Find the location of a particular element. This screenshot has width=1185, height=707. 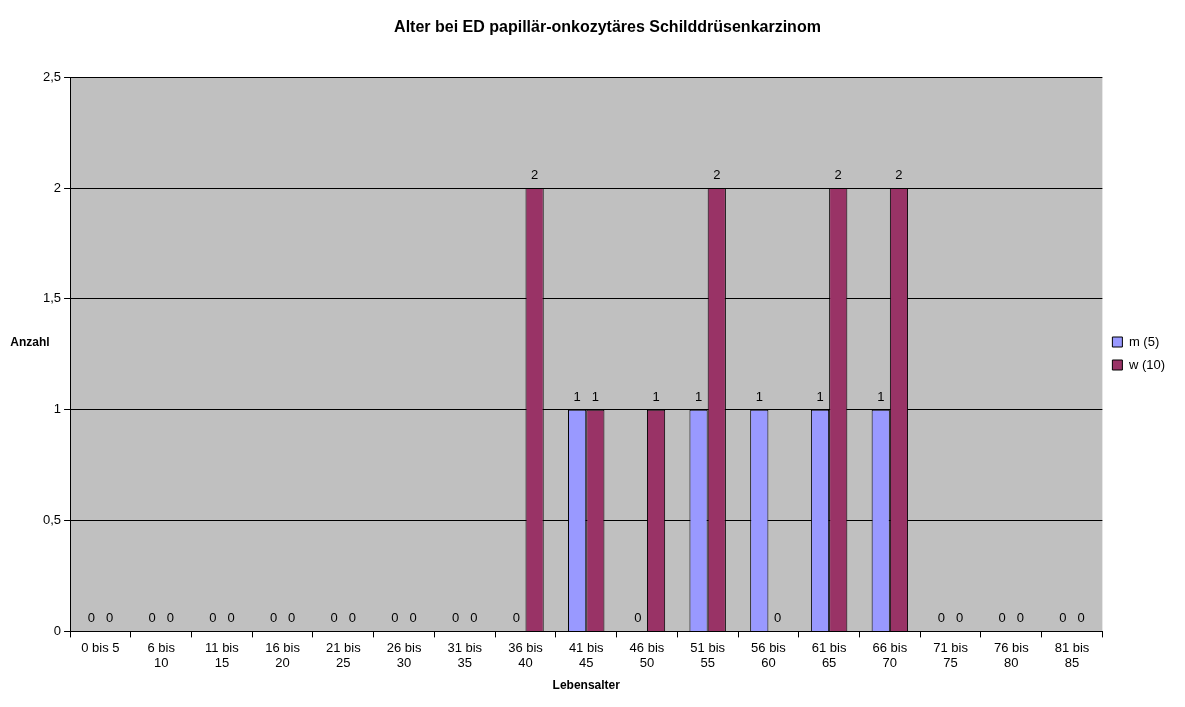

y-axis-title: Anzahl is located at coordinates (30, 342).